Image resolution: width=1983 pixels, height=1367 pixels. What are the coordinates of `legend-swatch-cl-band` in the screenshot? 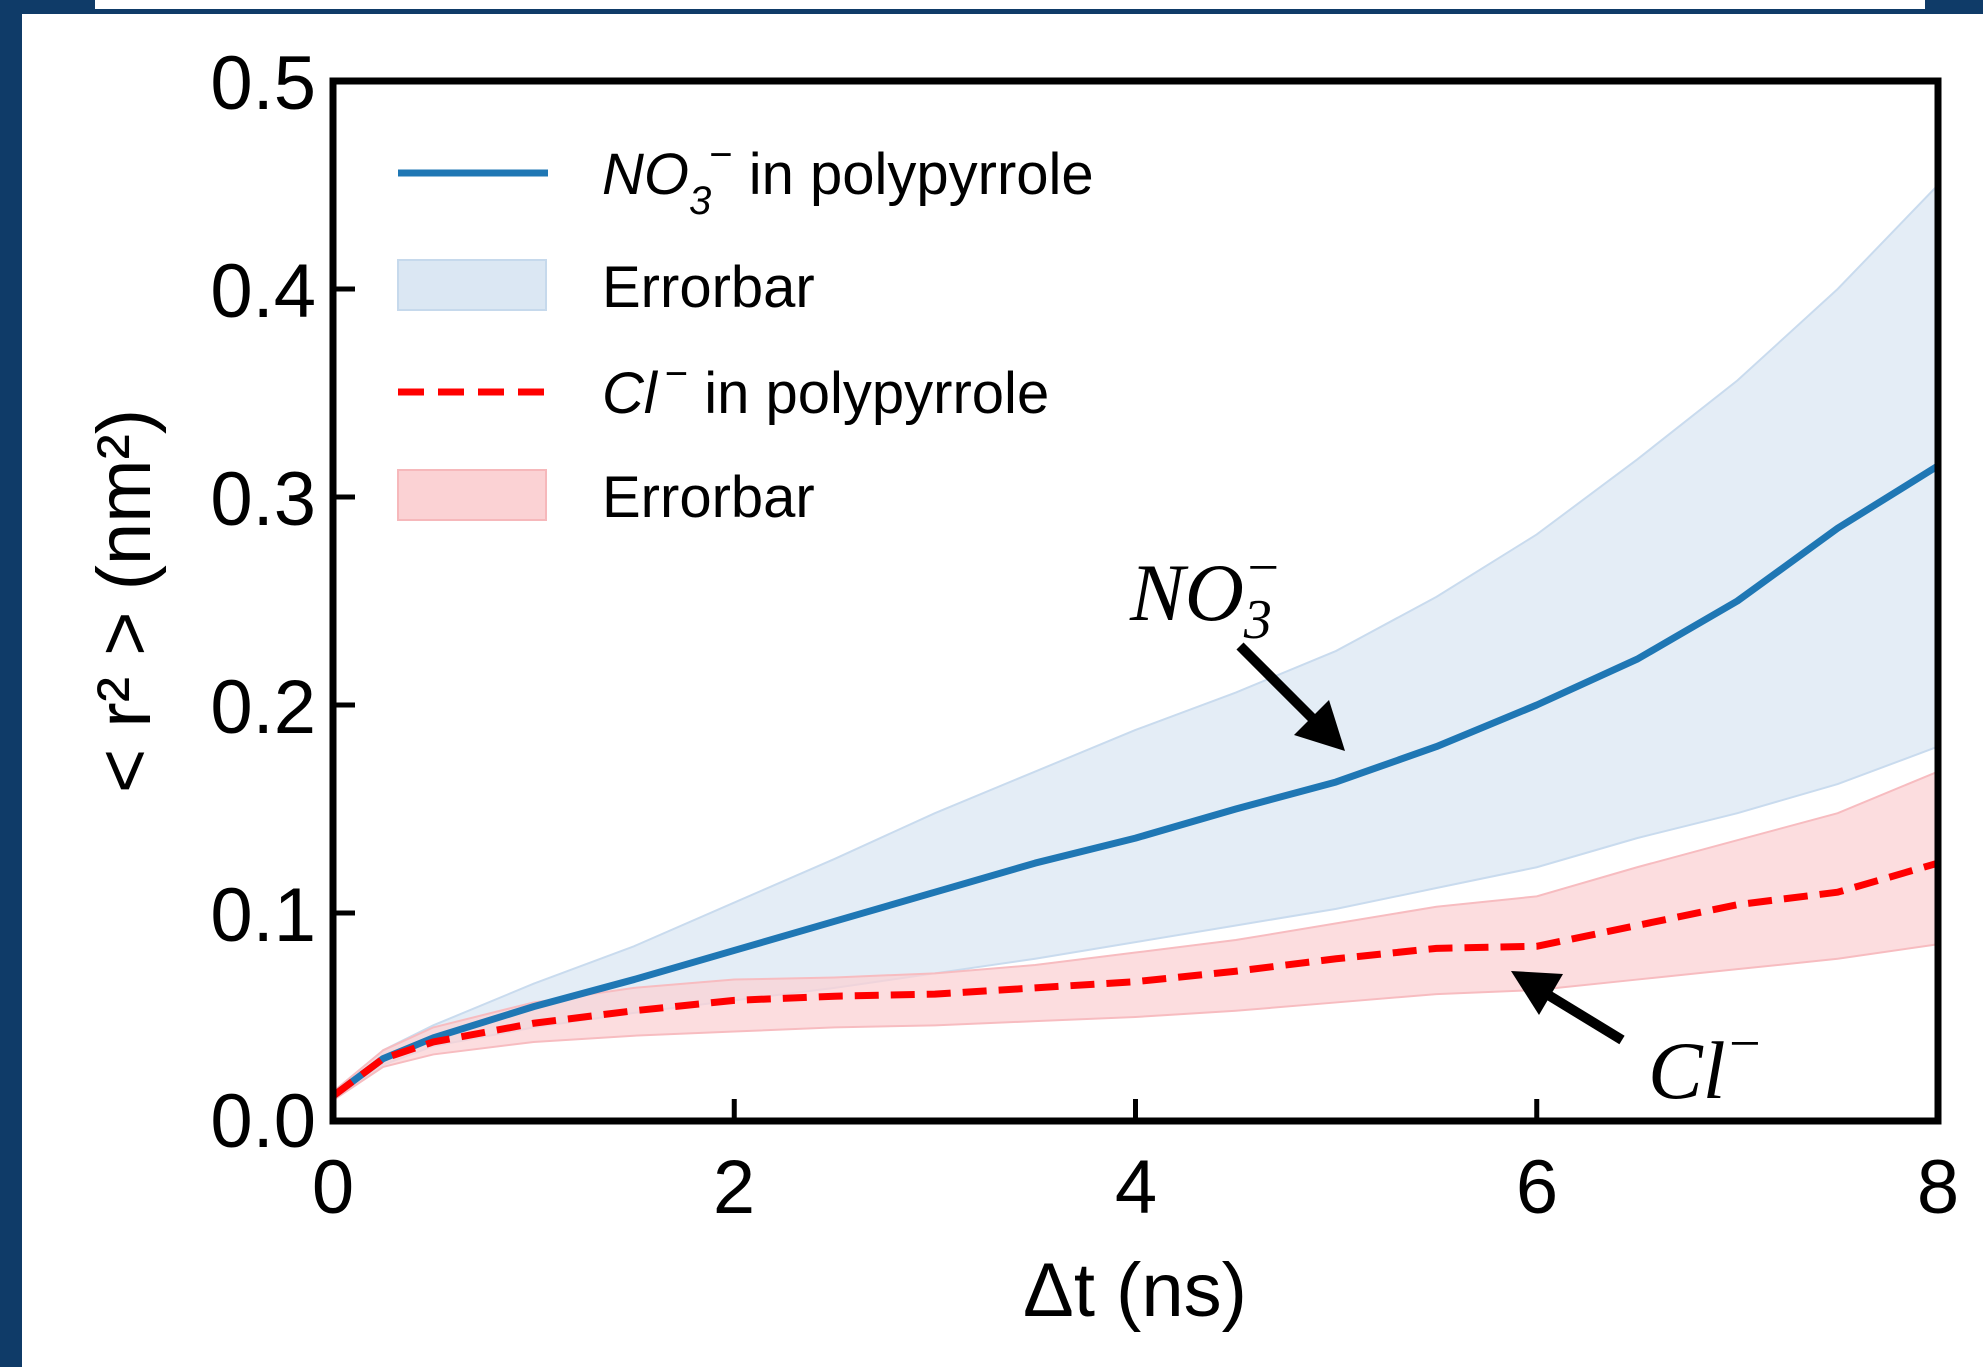 It's located at (472, 495).